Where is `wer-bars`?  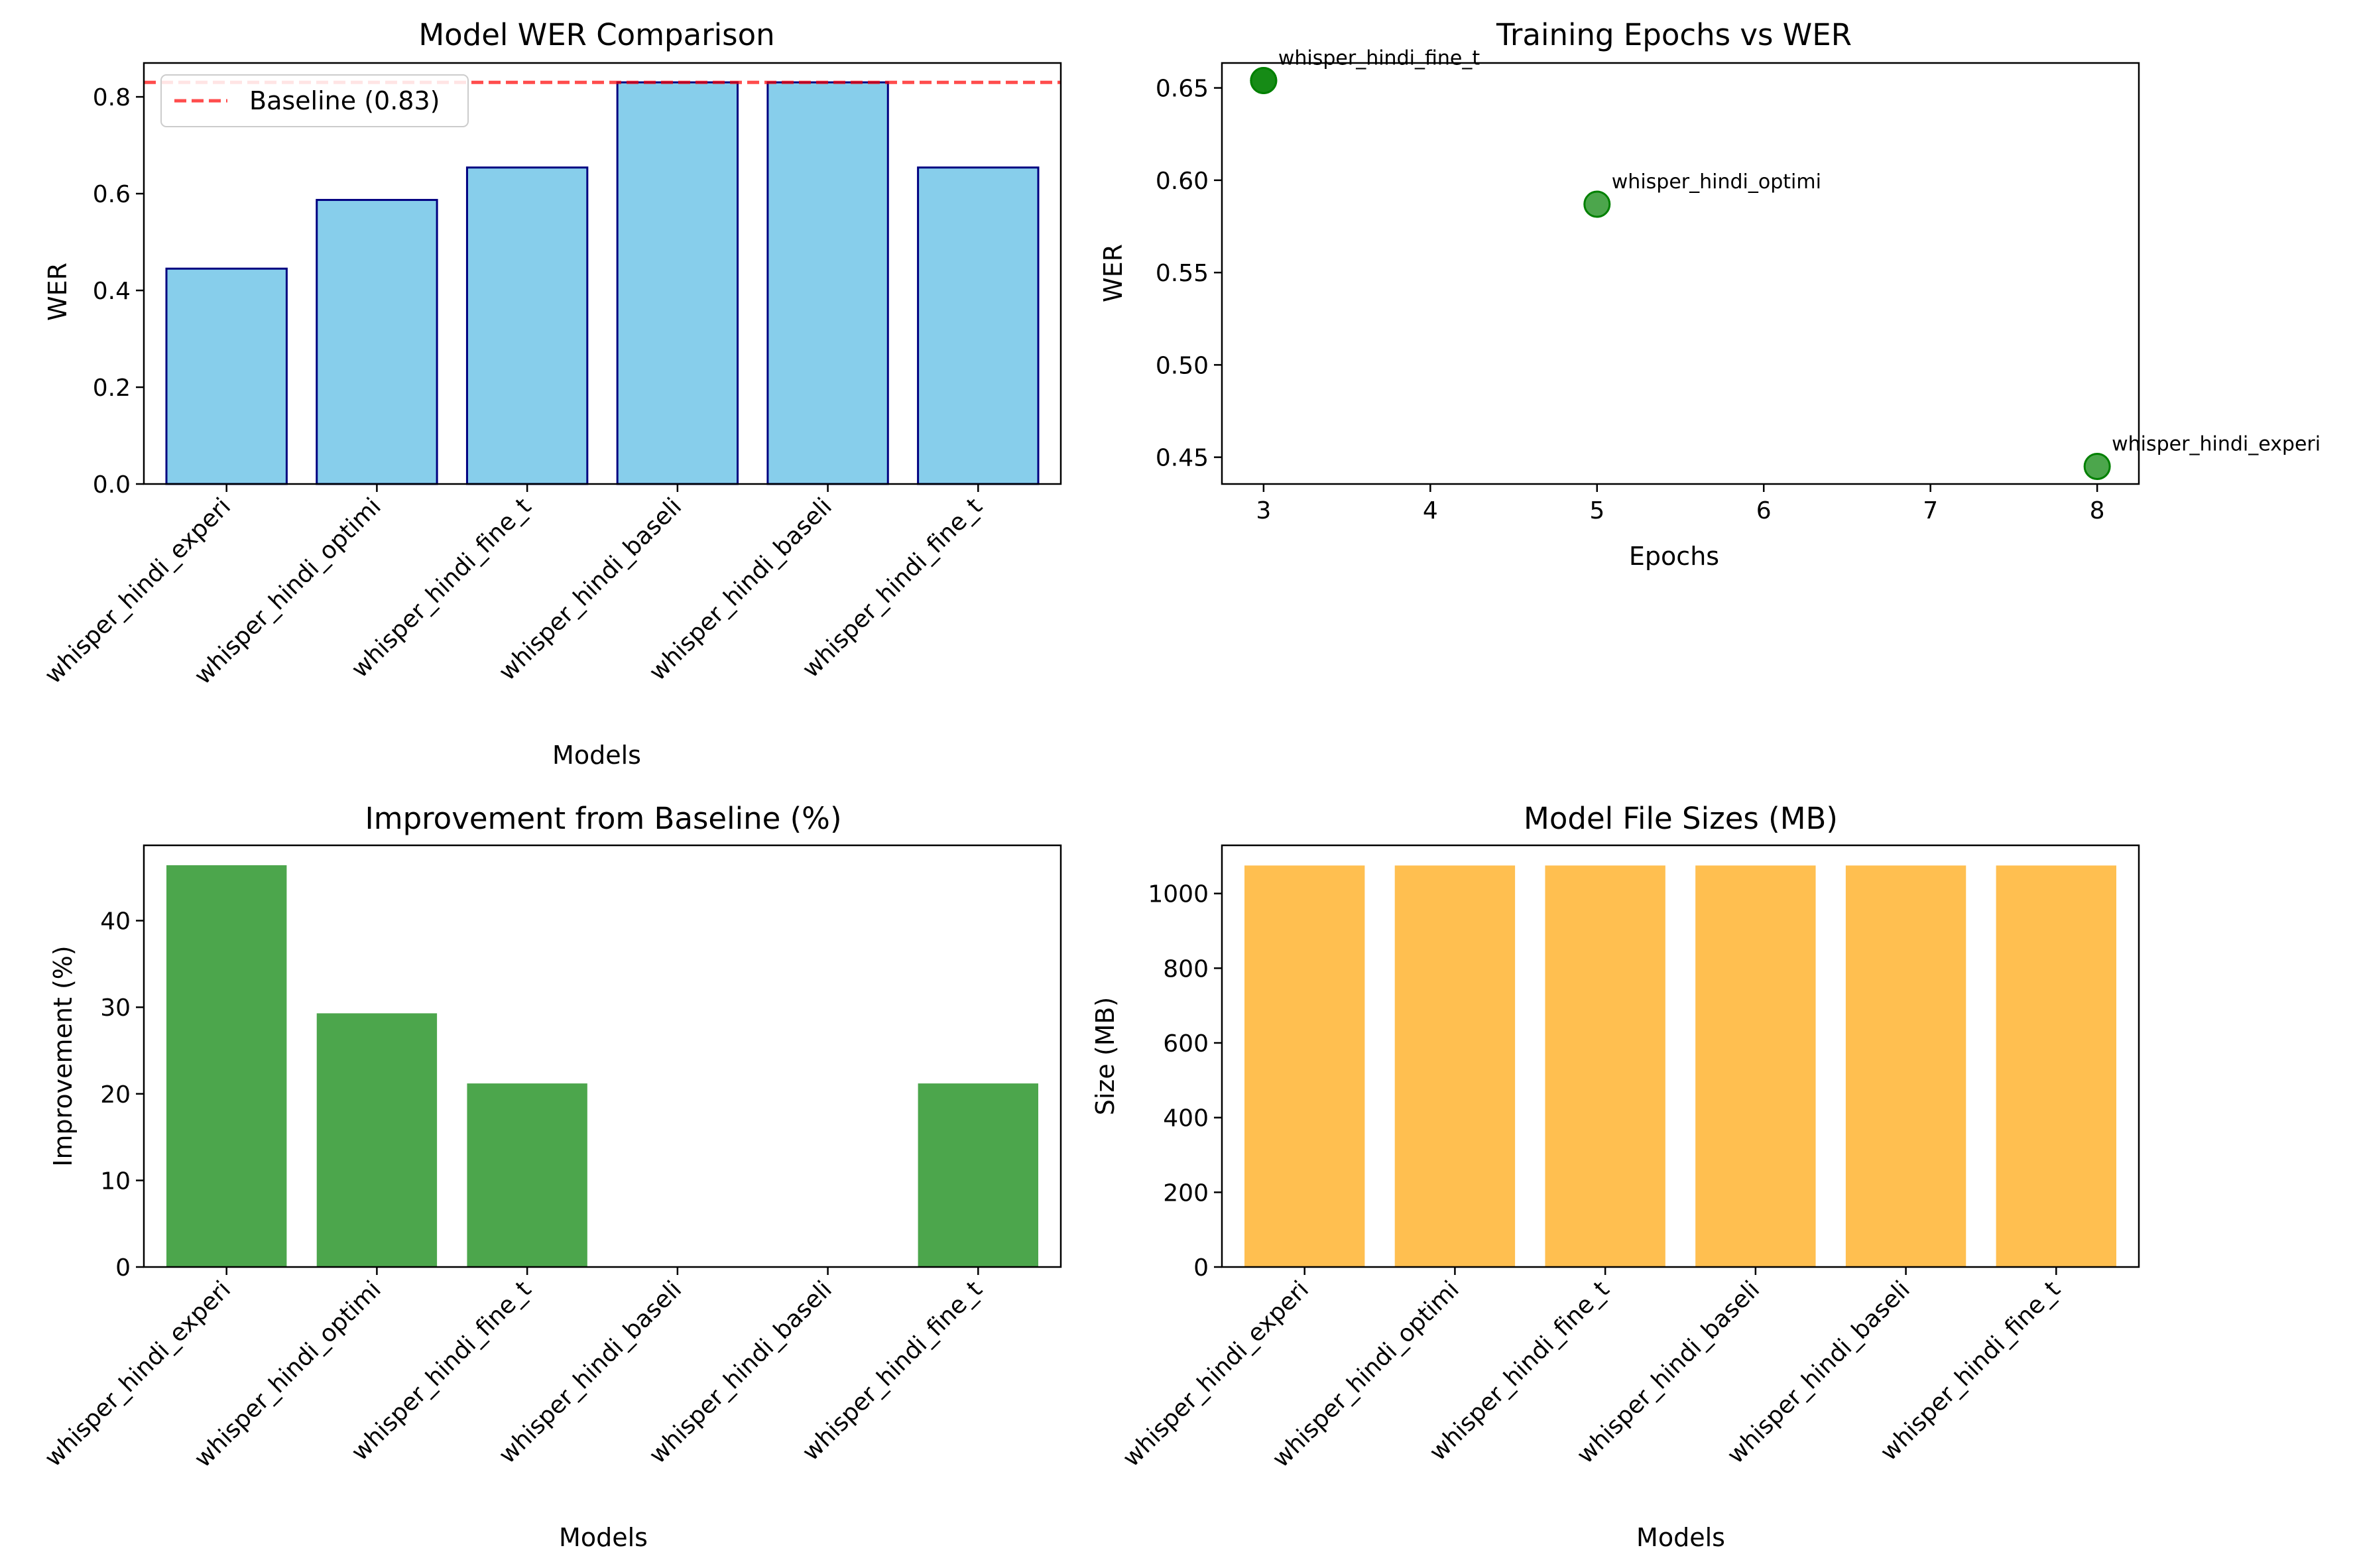
wer-bars is located at coordinates (603, 283).